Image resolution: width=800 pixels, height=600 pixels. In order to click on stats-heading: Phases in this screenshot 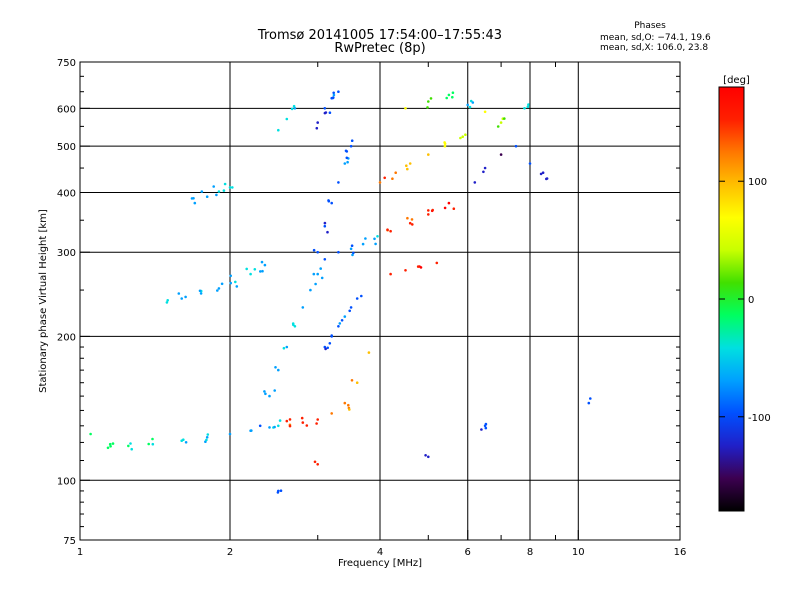, I will do `click(650, 26)`.